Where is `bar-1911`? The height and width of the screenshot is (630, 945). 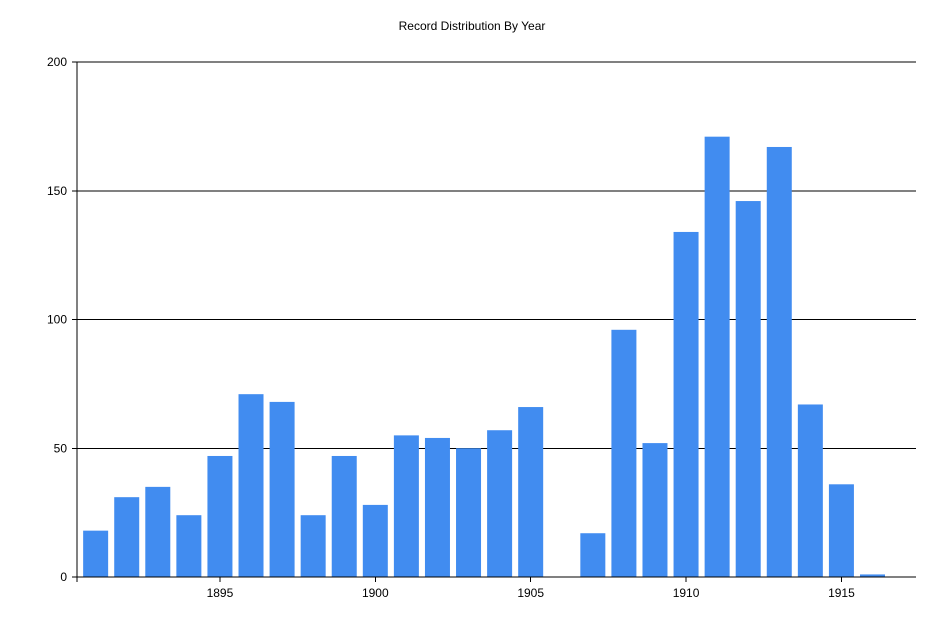 bar-1911 is located at coordinates (717, 357).